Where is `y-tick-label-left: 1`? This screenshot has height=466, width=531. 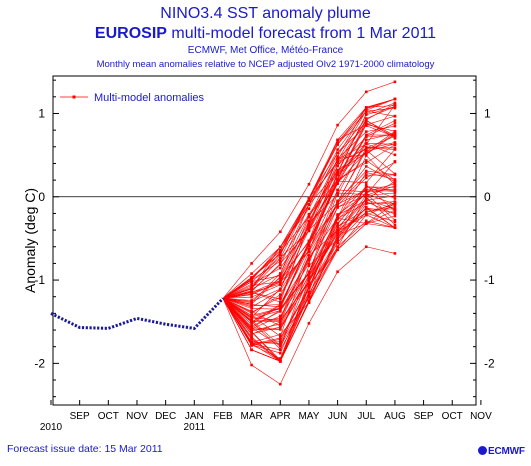 y-tick-label-left: 1 is located at coordinates (41, 113).